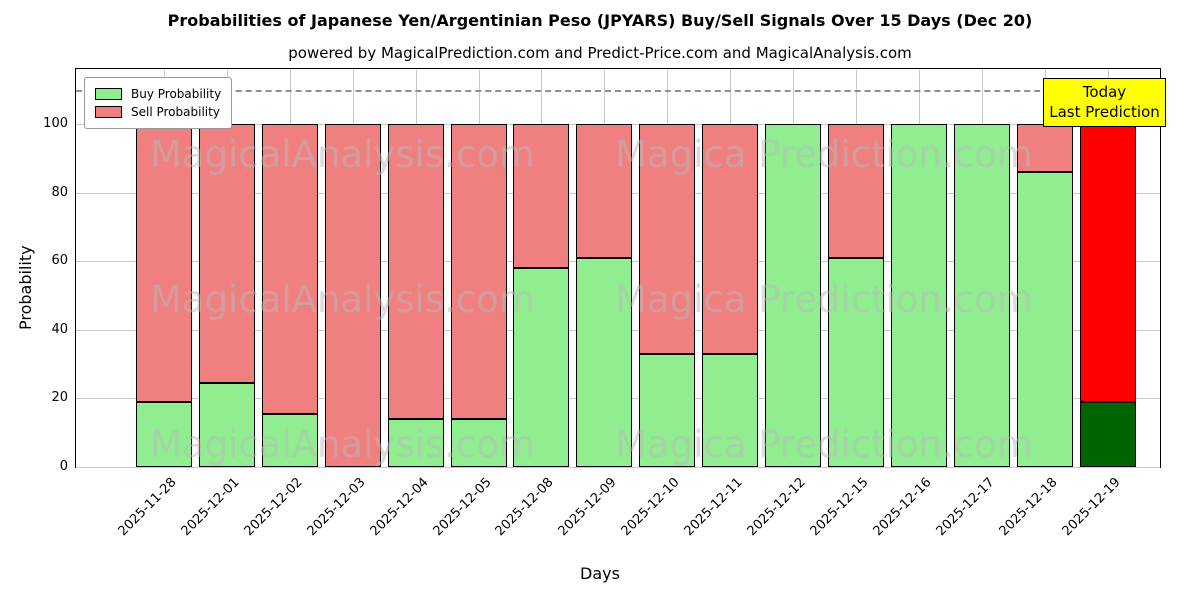 The width and height of the screenshot is (1200, 600). I want to click on legend-item-sell: Sell Probability, so click(158, 112).